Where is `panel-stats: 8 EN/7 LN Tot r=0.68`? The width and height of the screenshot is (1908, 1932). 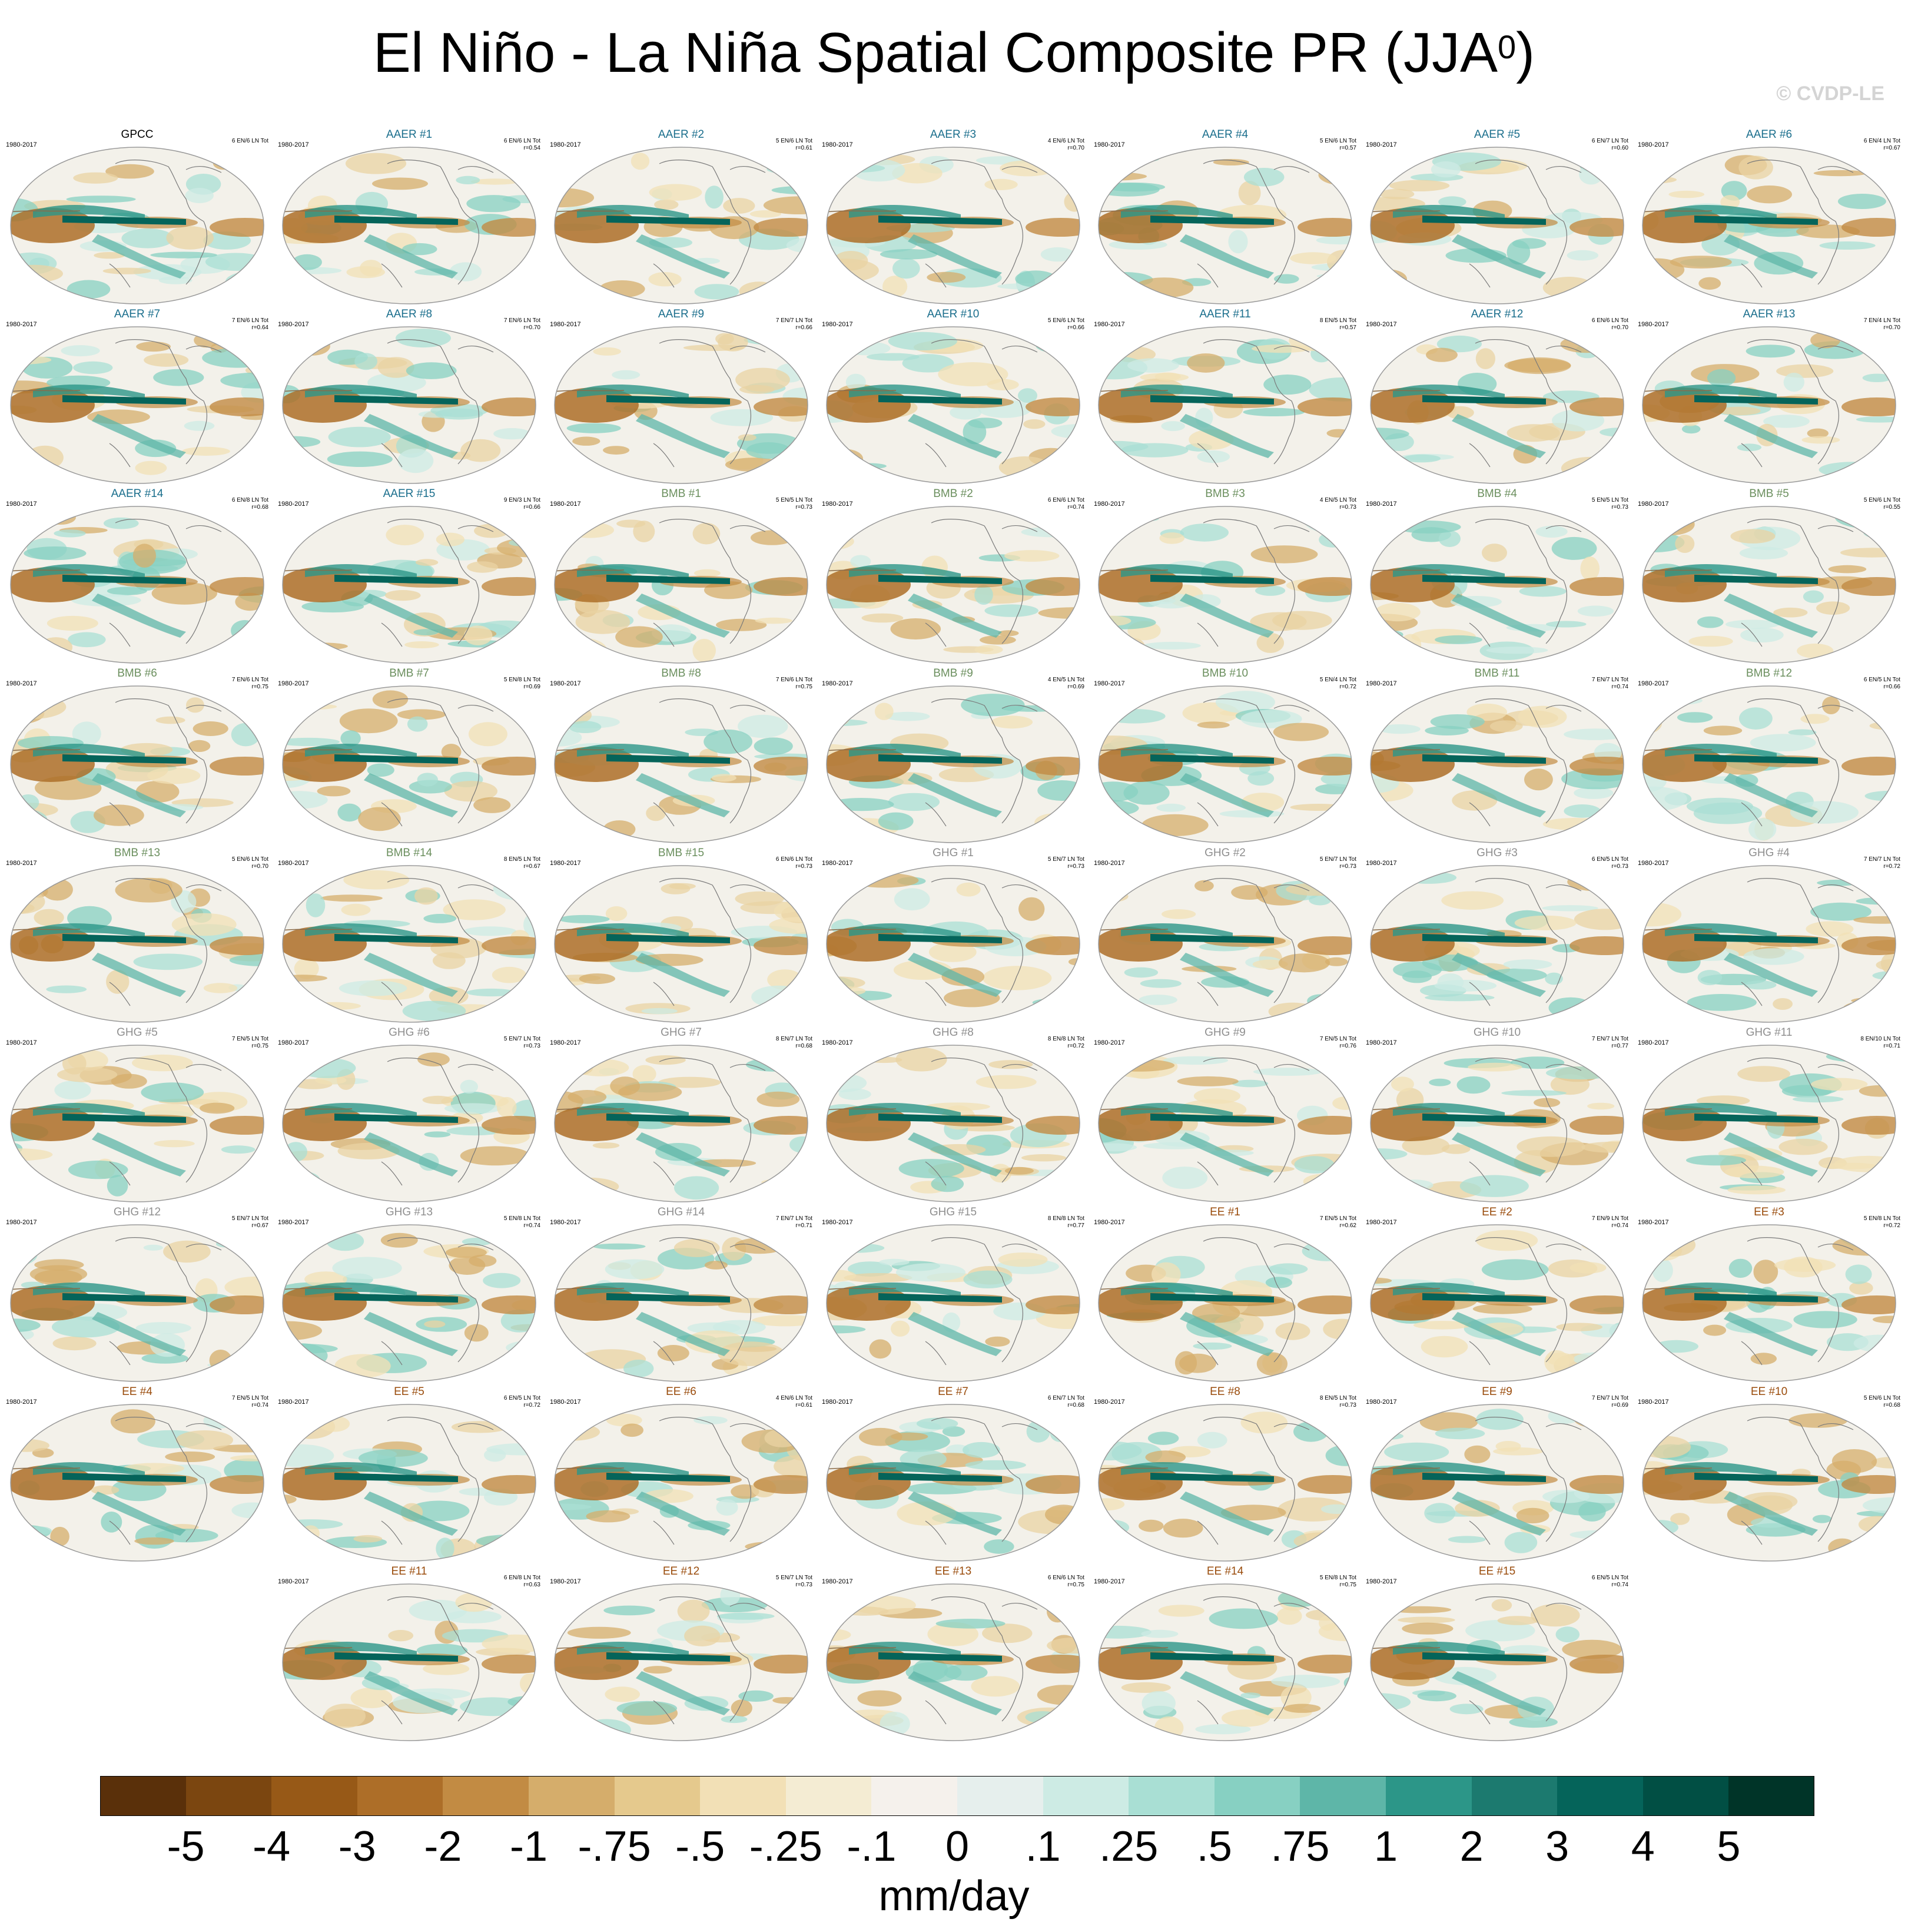
panel-stats: 8 EN/7 LN Tot r=0.68 is located at coordinates (794, 1043).